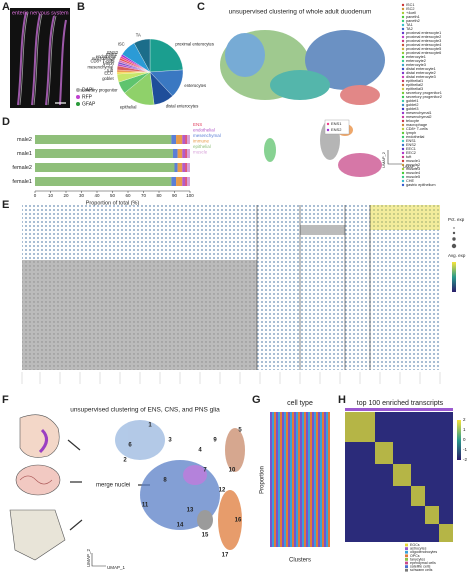 This screenshot has width=474, height=574. What do you see at coordinates (99, 89) in the screenshot?
I see `pie-label: secretory progenitor` at bounding box center [99, 89].